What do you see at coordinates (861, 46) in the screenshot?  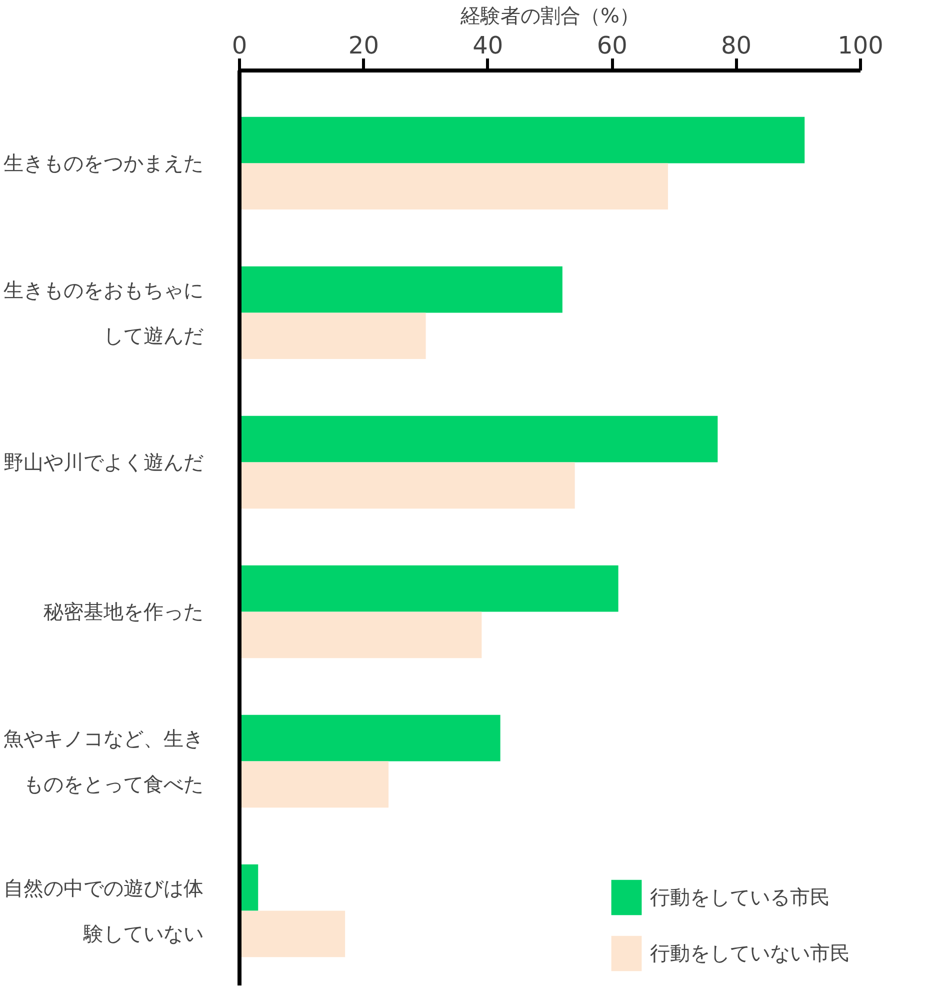 I see `x-tick-label: 100` at bounding box center [861, 46].